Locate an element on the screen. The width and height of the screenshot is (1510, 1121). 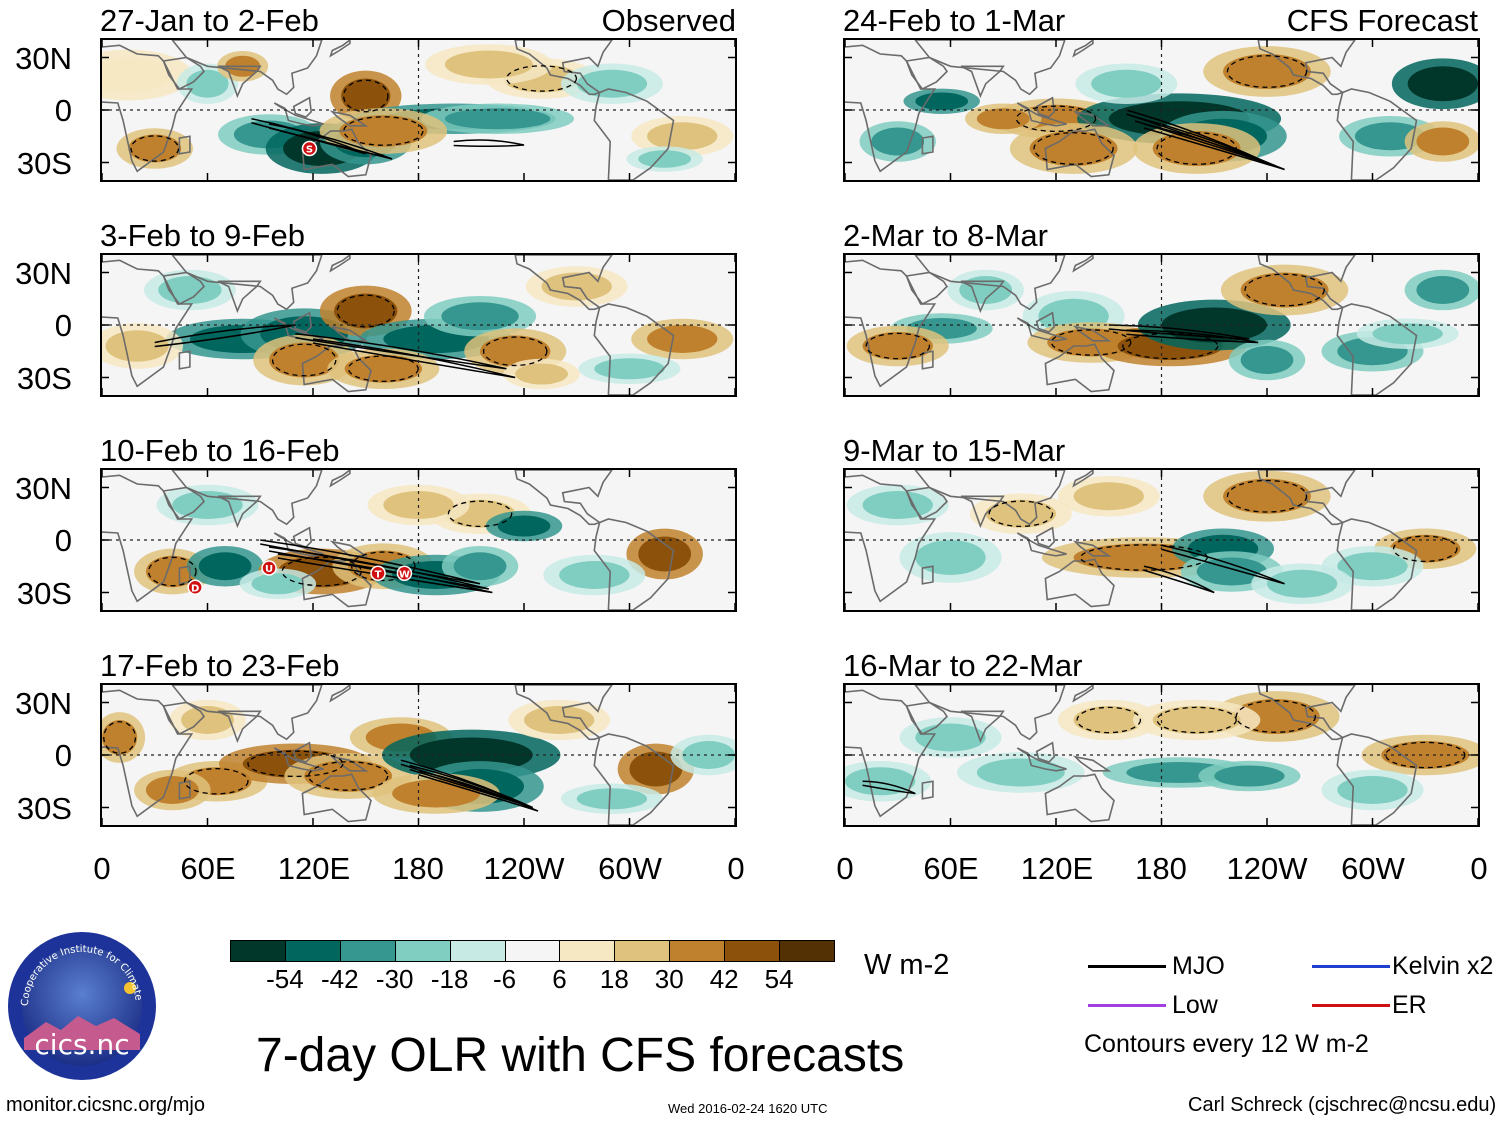
storm-marker-letter: S is located at coordinates (309, 150).